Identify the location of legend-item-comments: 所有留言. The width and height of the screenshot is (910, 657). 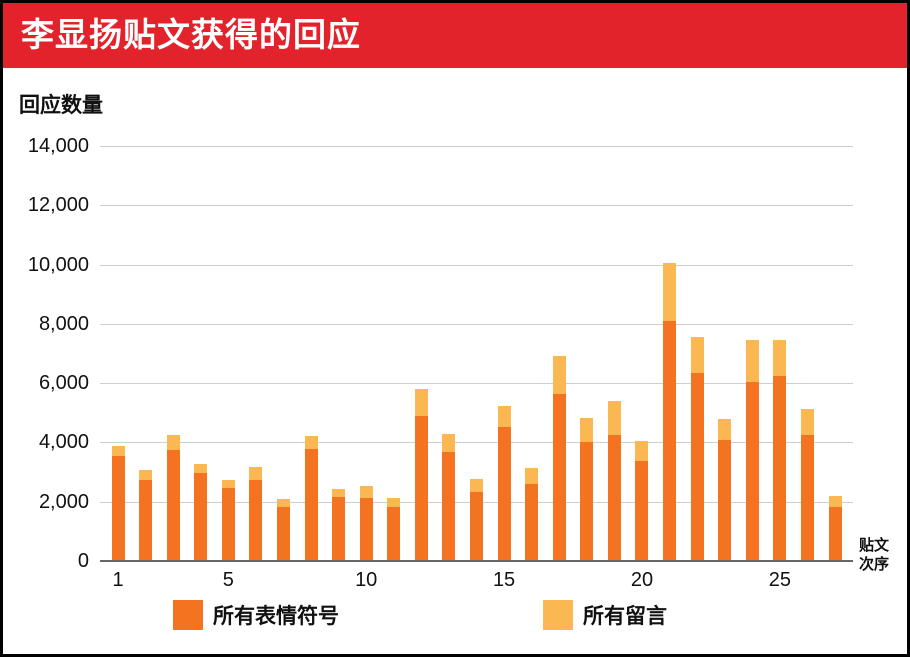
(605, 615).